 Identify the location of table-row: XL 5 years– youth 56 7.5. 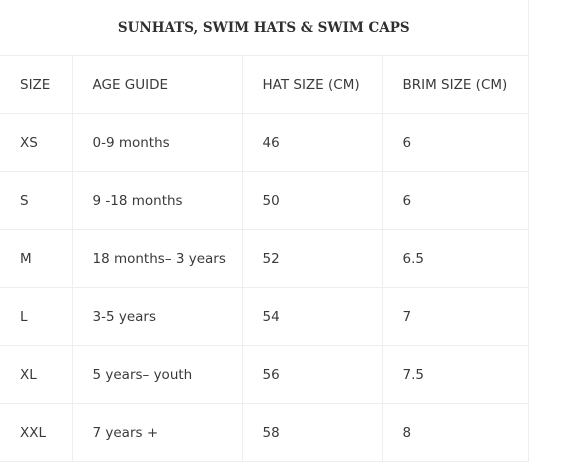
(264, 374).